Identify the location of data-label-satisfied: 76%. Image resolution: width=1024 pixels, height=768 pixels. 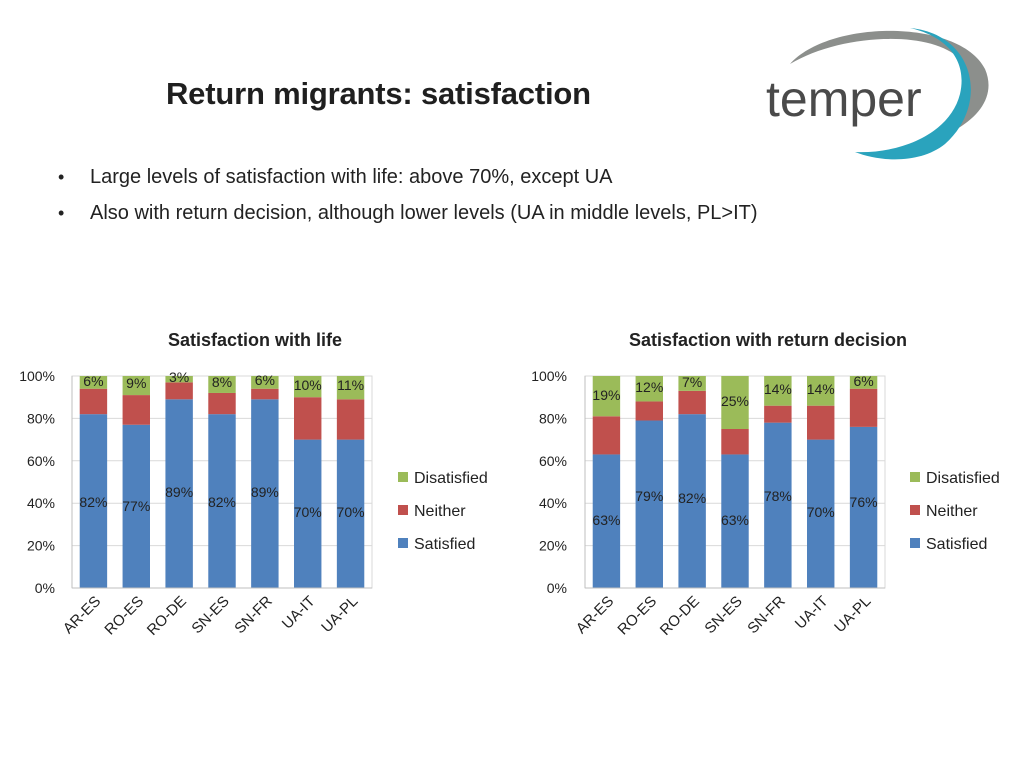
(864, 502).